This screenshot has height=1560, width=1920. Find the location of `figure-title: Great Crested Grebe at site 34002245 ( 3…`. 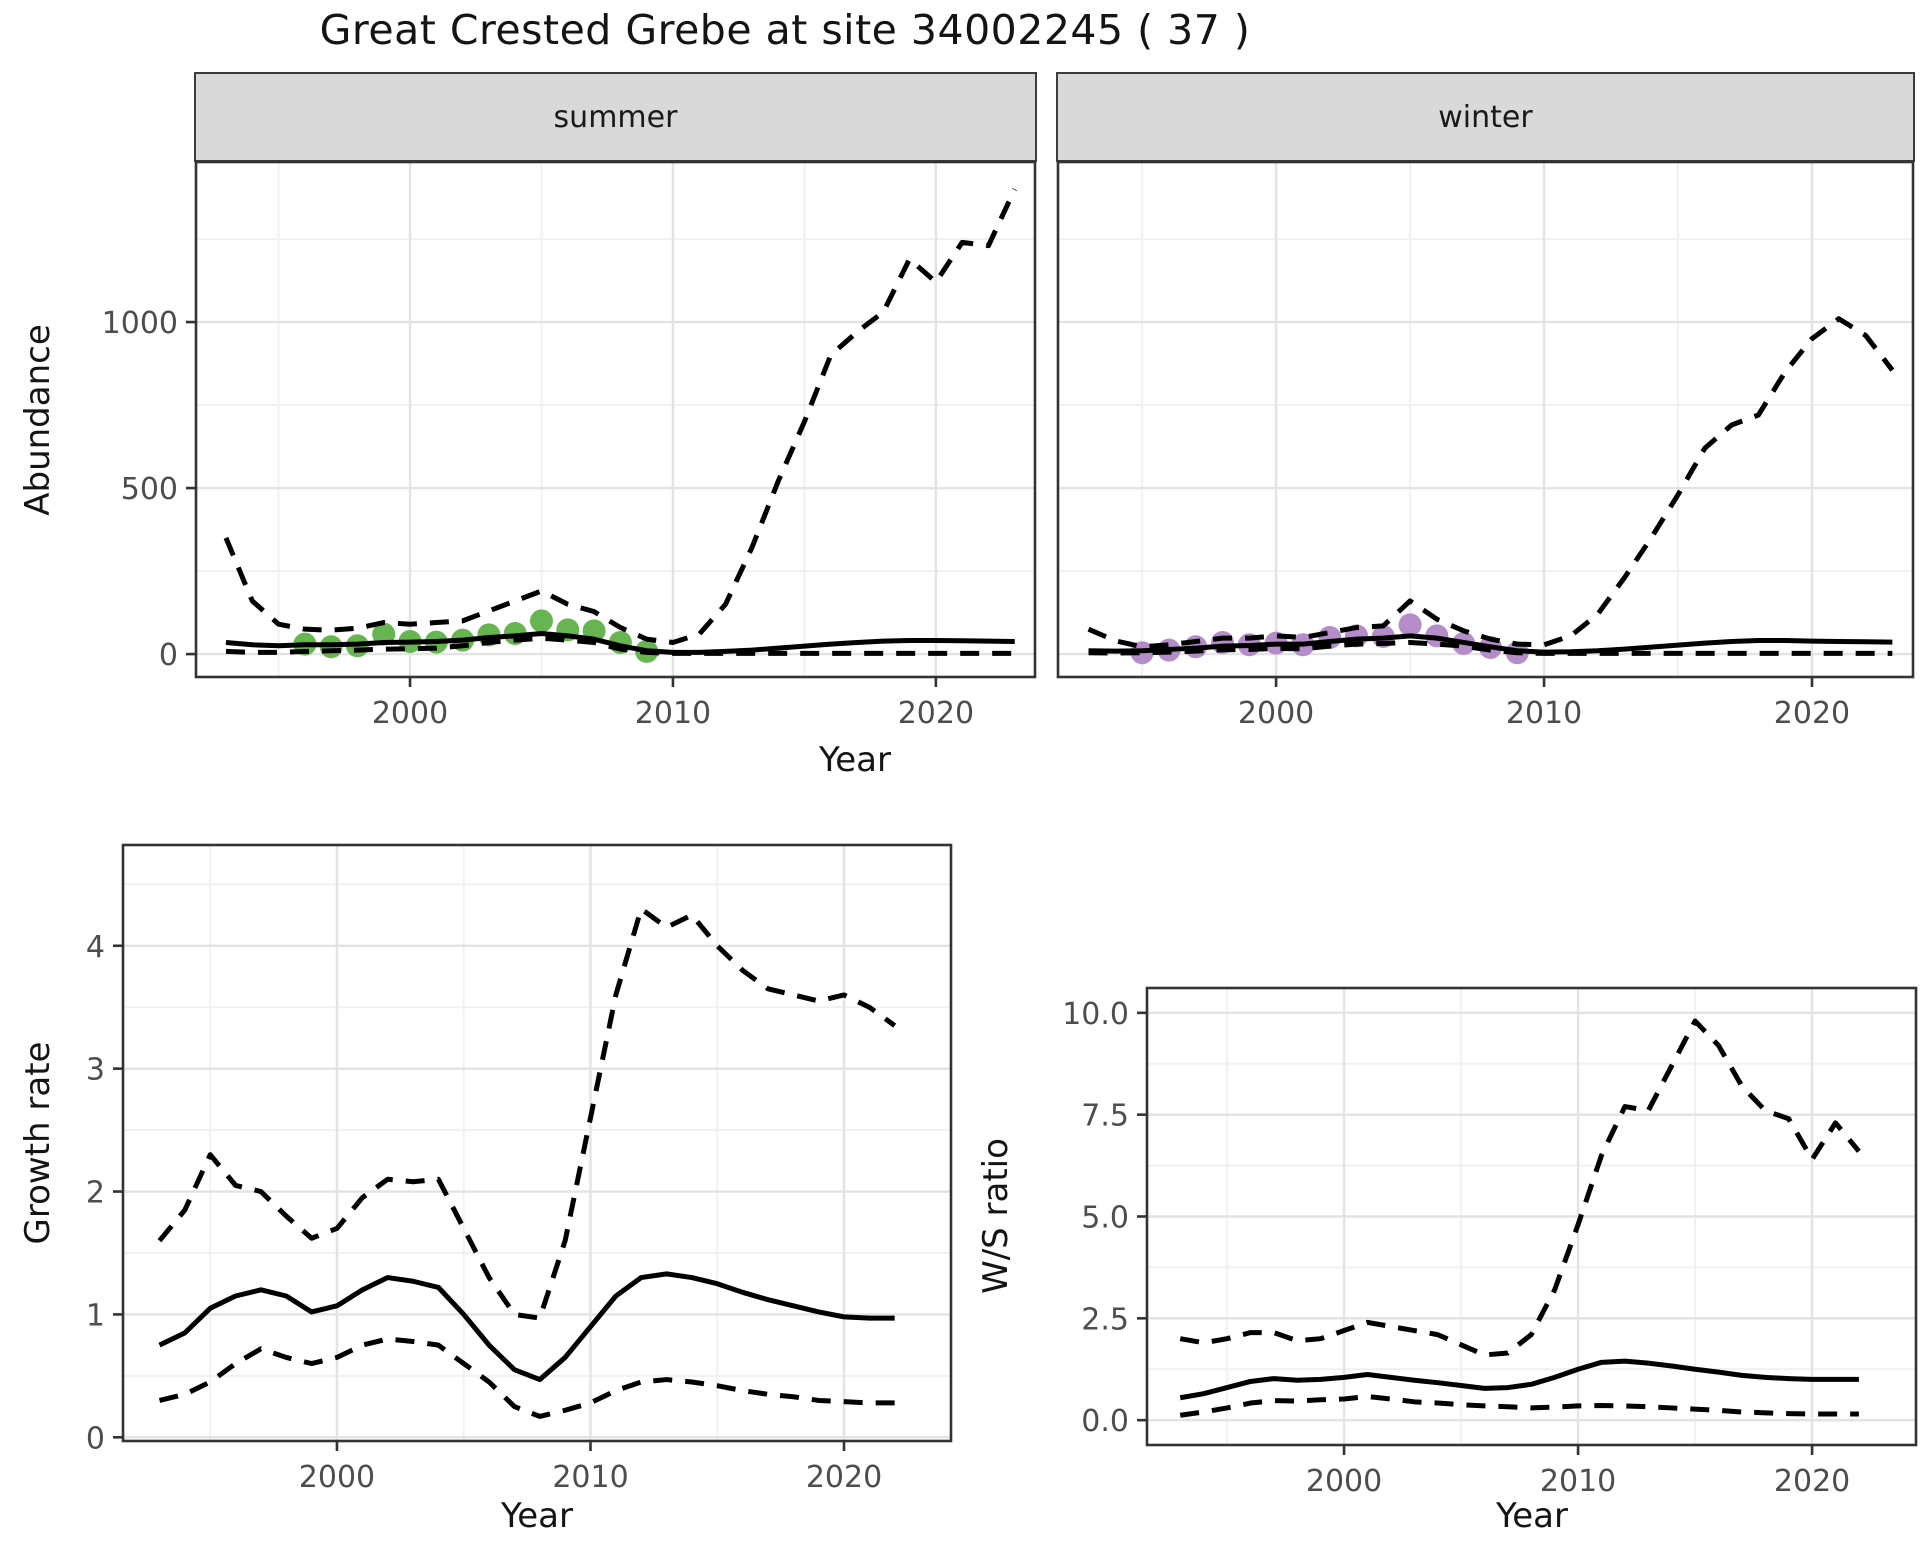

figure-title: Great Crested Grebe at site 34002245 ( 3… is located at coordinates (785, 30).